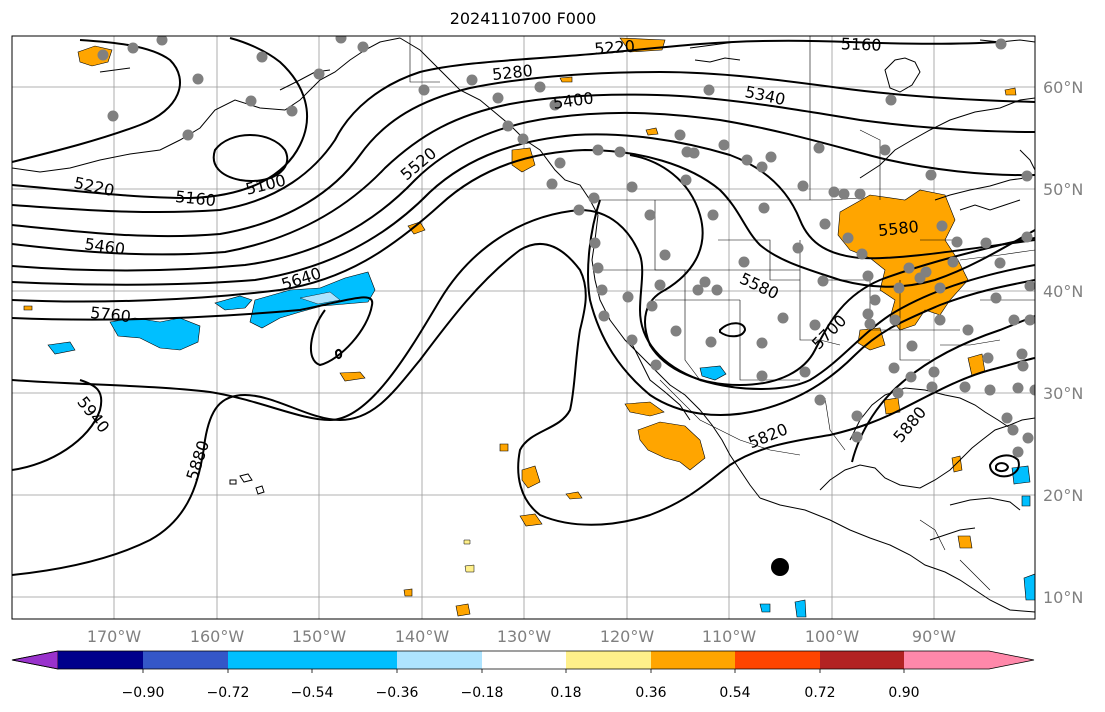 Image resolution: width=1105 pixels, height=712 pixels. I want to click on lat-label-30n: 30°N, so click(1063, 393).